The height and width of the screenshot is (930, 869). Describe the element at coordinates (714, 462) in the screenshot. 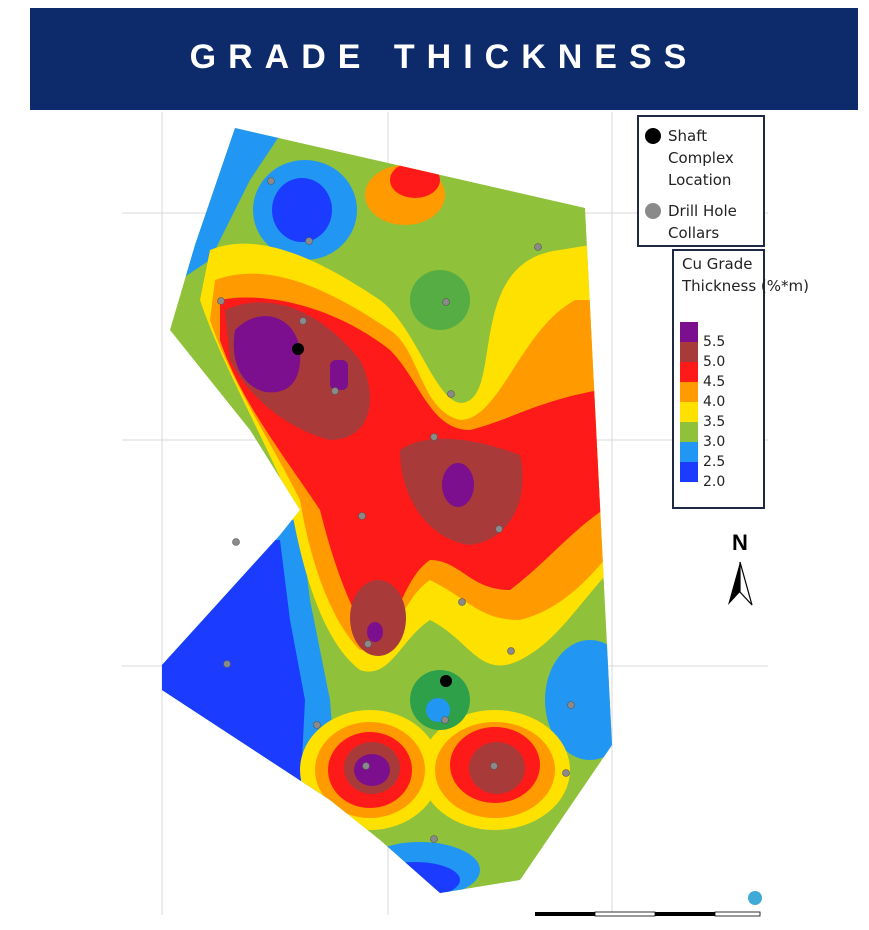

I see `scale-label: 2.5` at that location.